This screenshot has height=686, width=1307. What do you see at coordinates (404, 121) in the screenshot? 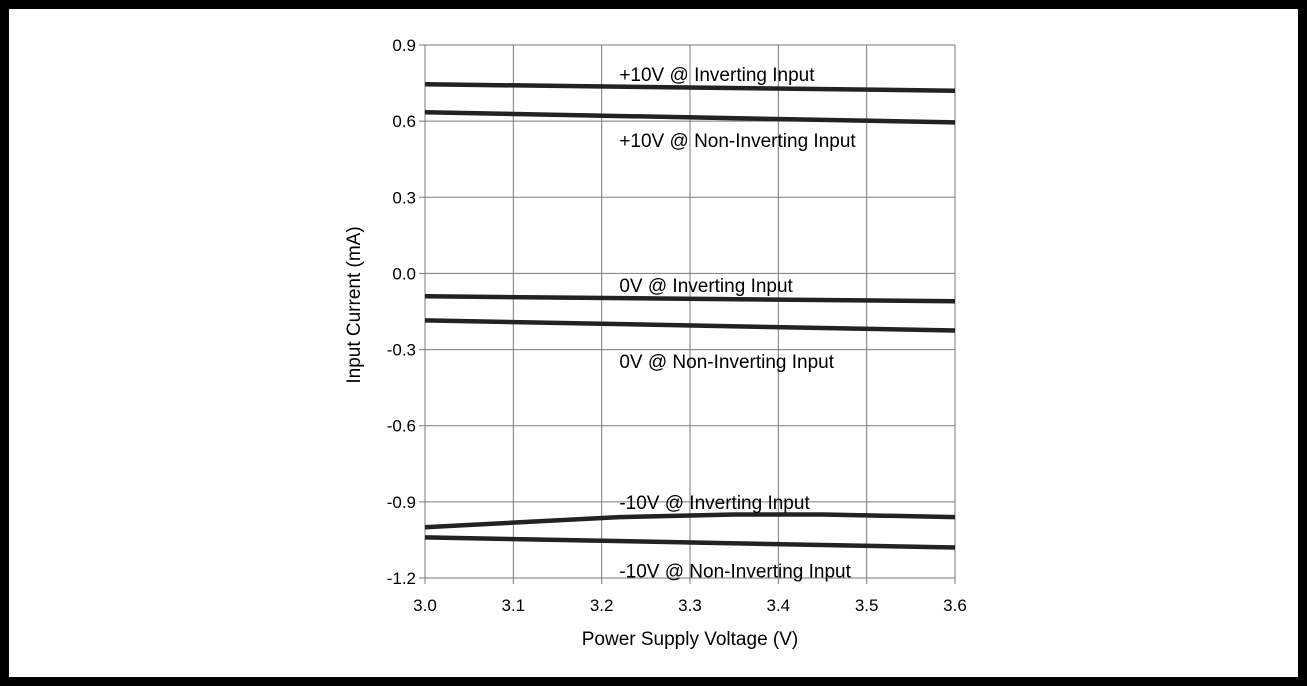
I see `y-tick-label: 0.6` at bounding box center [404, 121].